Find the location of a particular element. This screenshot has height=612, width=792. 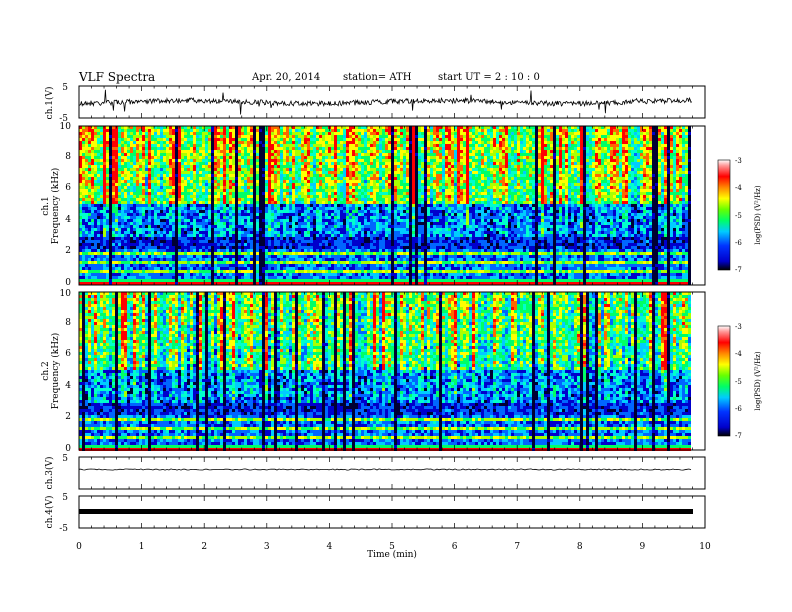

ch1-colorbar: -3 -4 -5 -6 -7 log(PSD) (V²/Hz) is located at coordinates (739, 215).